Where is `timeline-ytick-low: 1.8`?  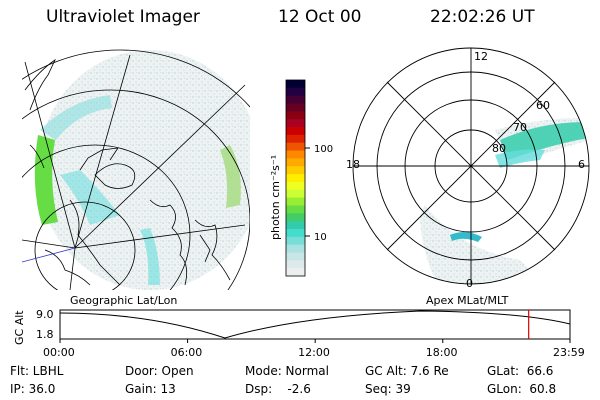
timeline-ytick-low: 1.8 is located at coordinates (45, 334).